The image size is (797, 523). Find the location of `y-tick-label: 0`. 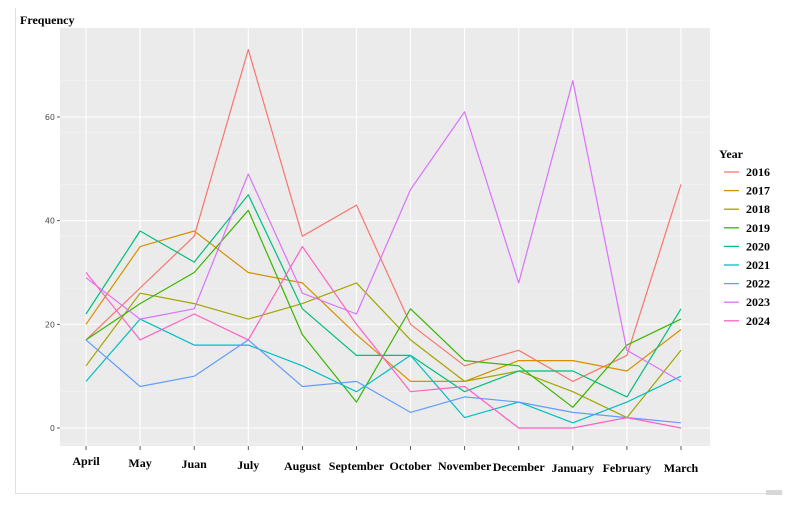

y-tick-label: 0 is located at coordinates (52, 428).